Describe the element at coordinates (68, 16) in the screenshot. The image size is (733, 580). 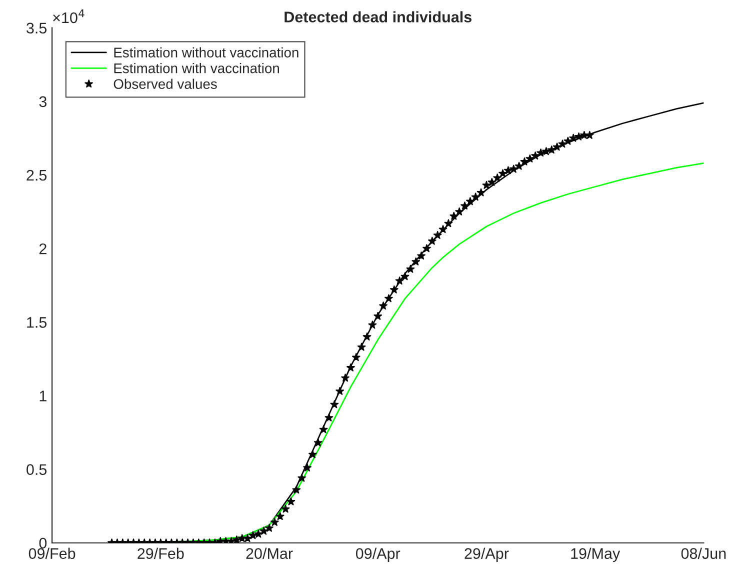
I see `text: ×10$^{4}$` at that location.